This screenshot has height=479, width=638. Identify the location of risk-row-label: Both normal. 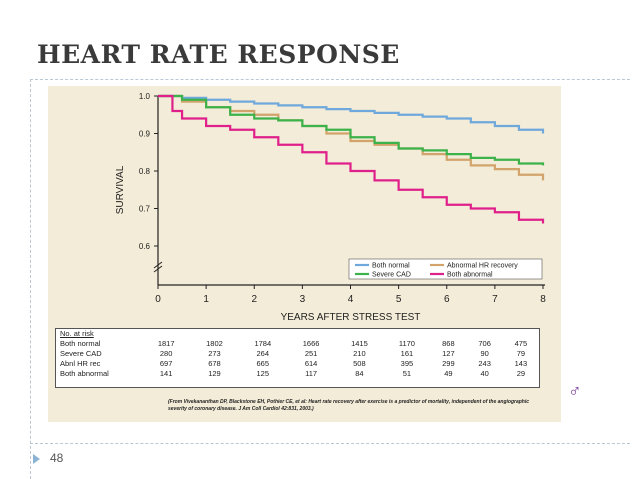
(80, 343).